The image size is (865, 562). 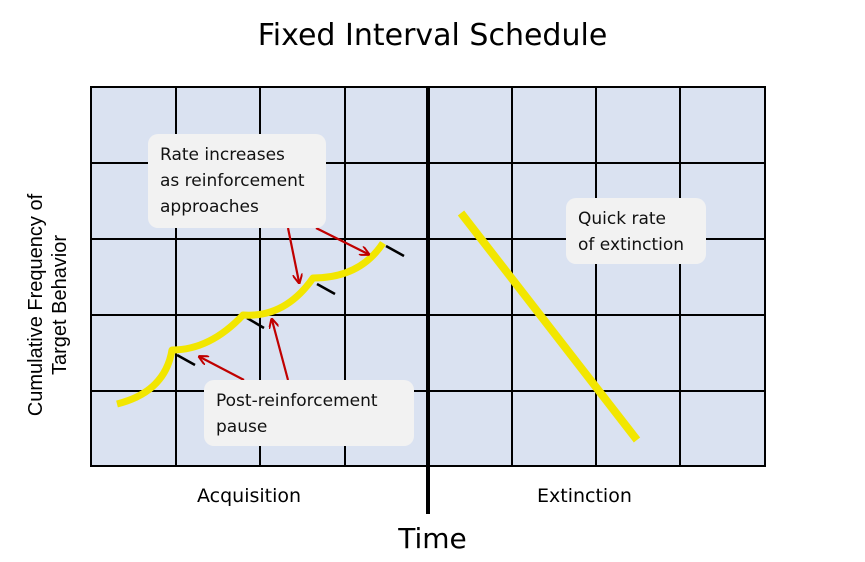 What do you see at coordinates (249, 496) in the screenshot?
I see `x-category-acquisition: Acquisition` at bounding box center [249, 496].